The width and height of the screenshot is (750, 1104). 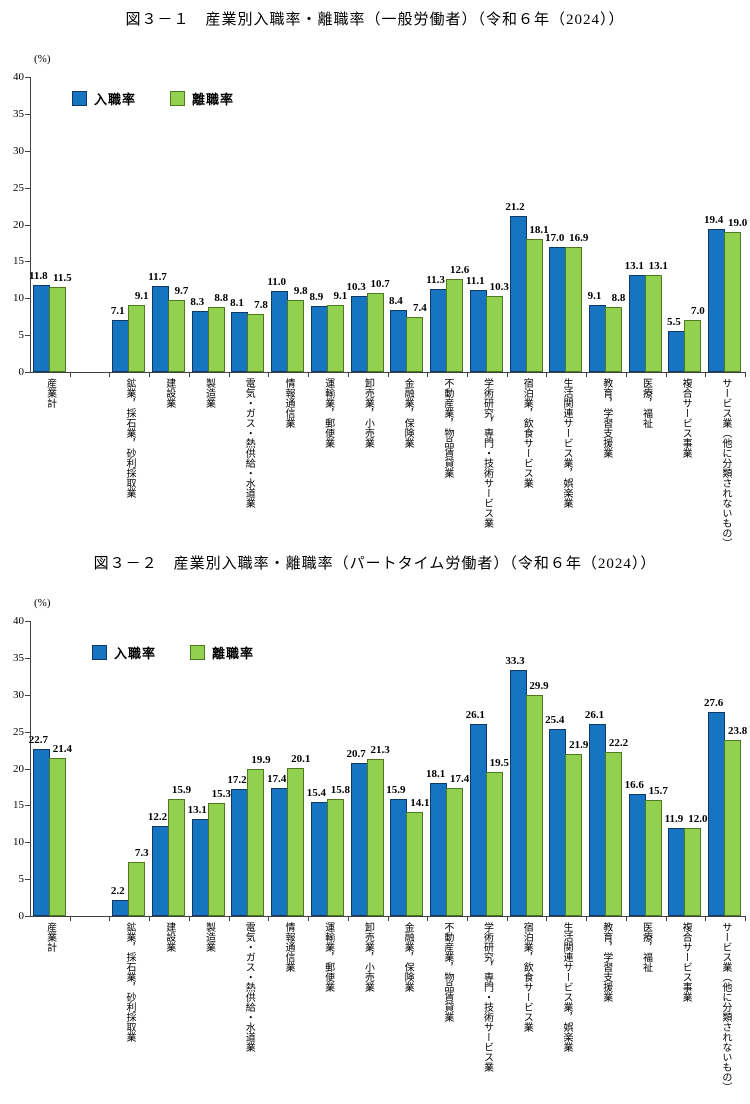 What do you see at coordinates (539, 686) in the screenshot?
I see `bar-value-label: 29.9` at bounding box center [539, 686].